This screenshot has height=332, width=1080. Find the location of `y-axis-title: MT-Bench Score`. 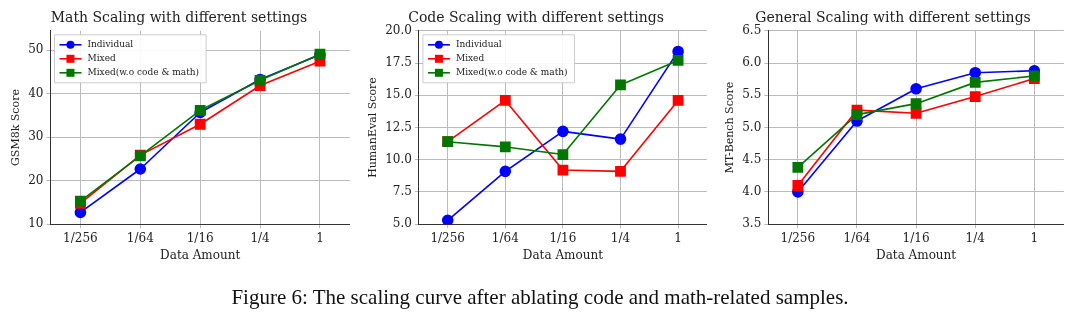

y-axis-title: MT-Bench Score is located at coordinates (730, 127).